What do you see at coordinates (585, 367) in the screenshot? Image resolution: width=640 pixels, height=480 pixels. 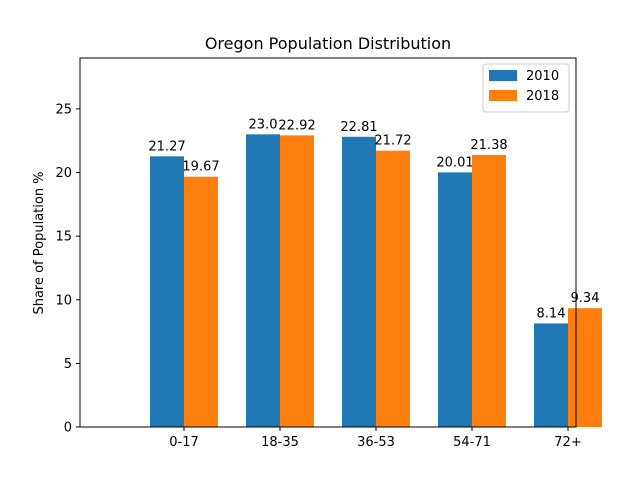 I see `bar-2018-72+` at bounding box center [585, 367].